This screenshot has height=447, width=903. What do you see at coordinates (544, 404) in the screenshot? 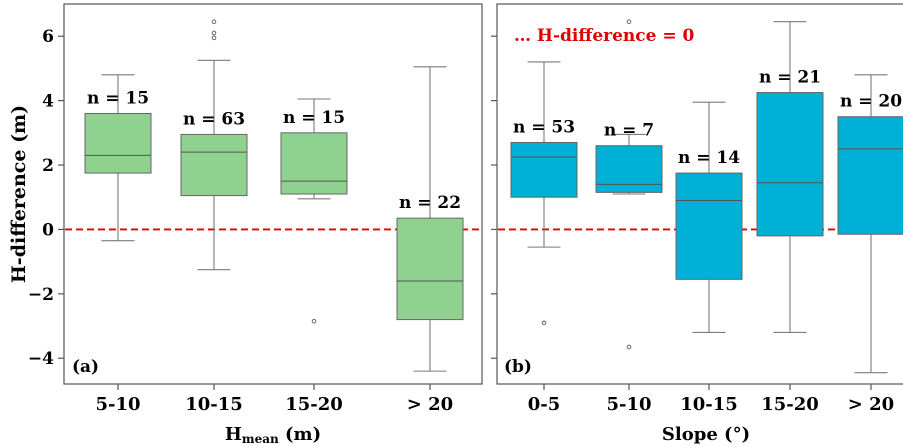
I see `x-tick-label: 0-5` at bounding box center [544, 404].